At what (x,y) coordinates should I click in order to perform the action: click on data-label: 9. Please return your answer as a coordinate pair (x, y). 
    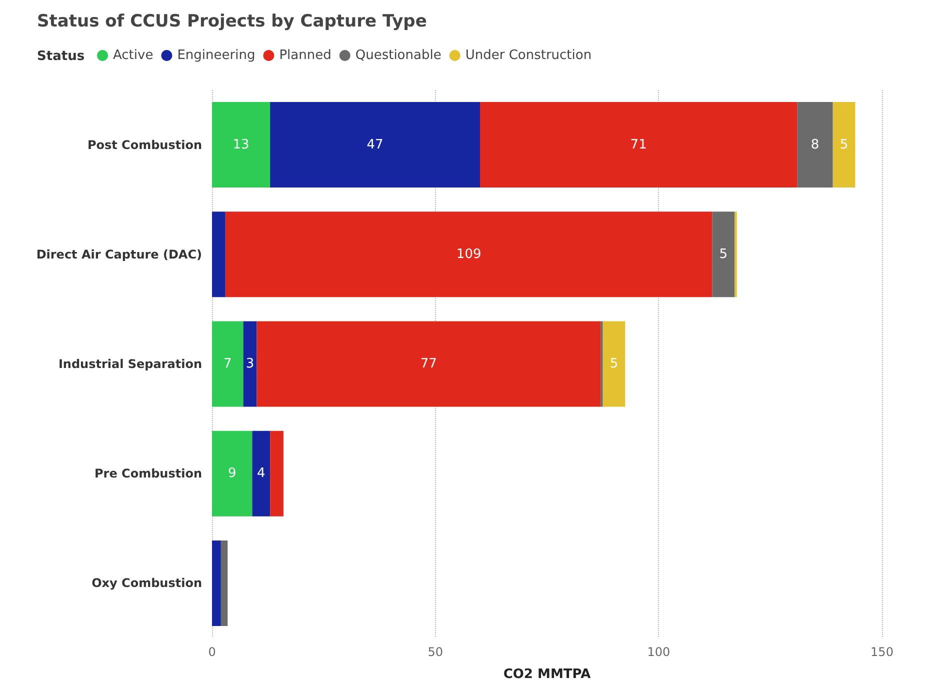
    Looking at the image, I should click on (232, 474).